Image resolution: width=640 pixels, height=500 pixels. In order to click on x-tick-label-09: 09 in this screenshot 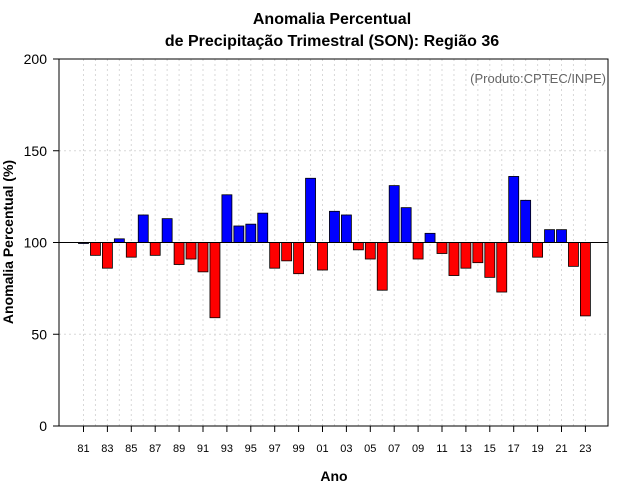, I will do `click(418, 449)`.